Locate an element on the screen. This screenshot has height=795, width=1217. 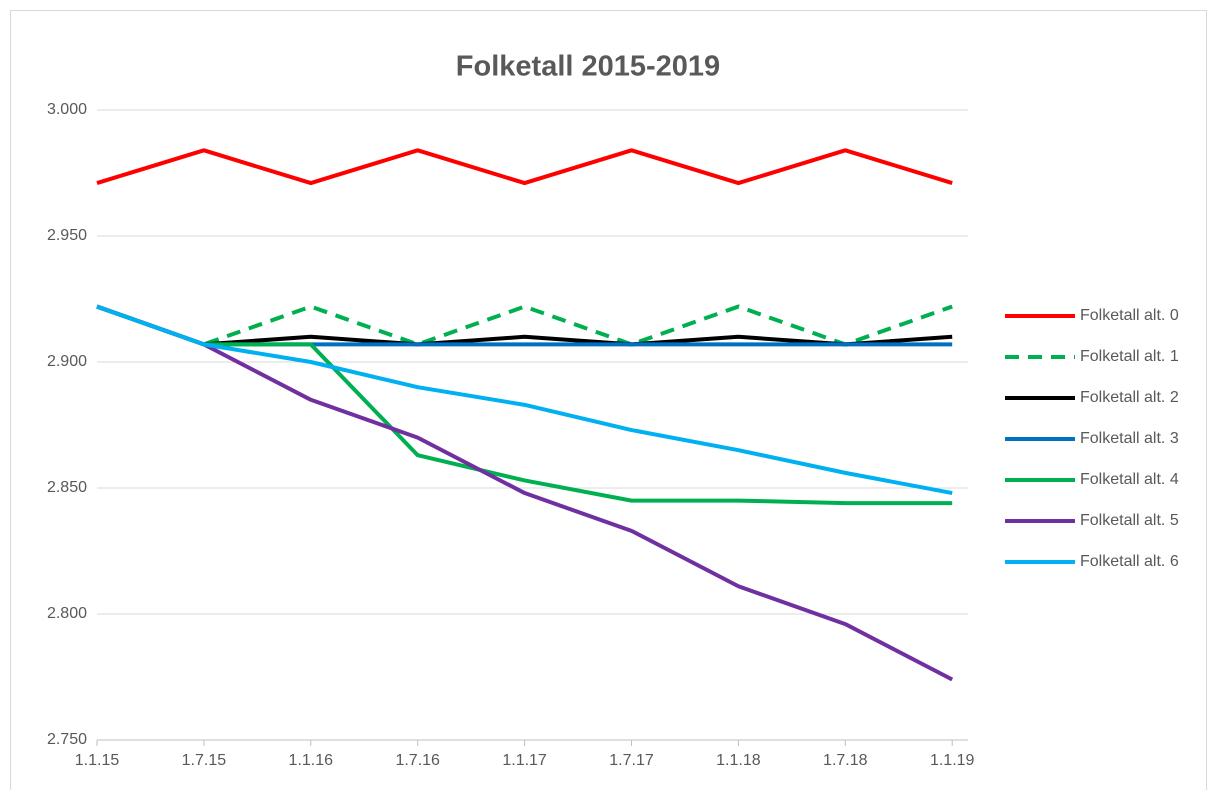
legend-label: Folketall alt. 5 is located at coordinates (1129, 520).